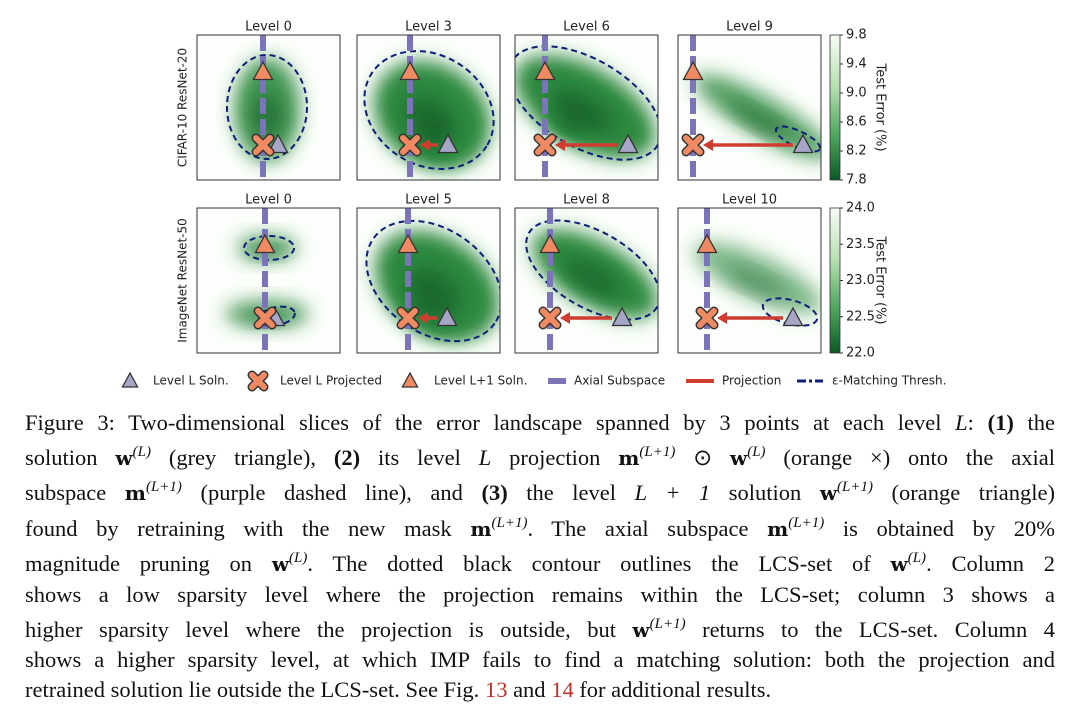  What do you see at coordinates (571, 493) in the screenshot?
I see `caption-text: the level` at bounding box center [571, 493].